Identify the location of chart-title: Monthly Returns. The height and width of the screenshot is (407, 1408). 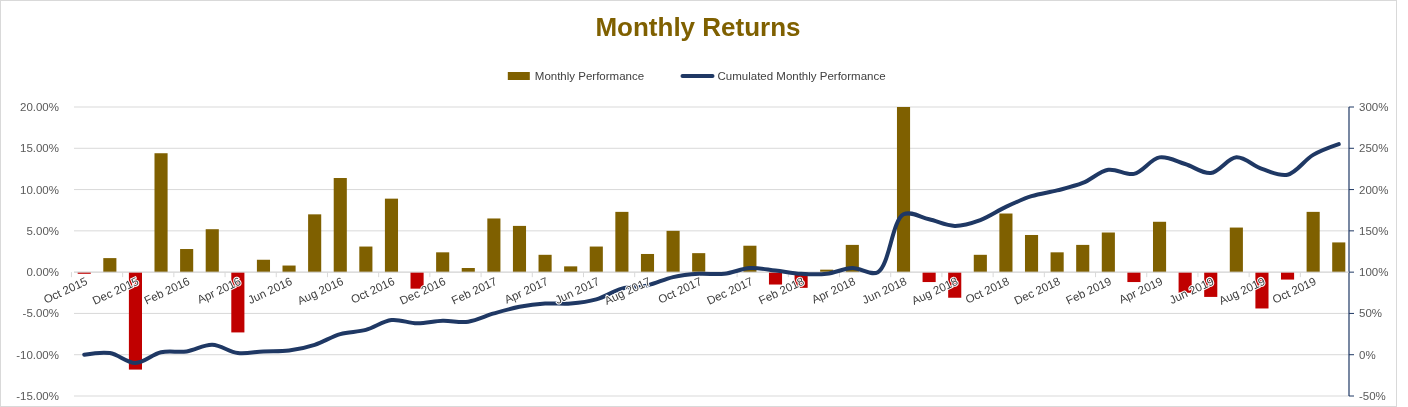
(698, 27).